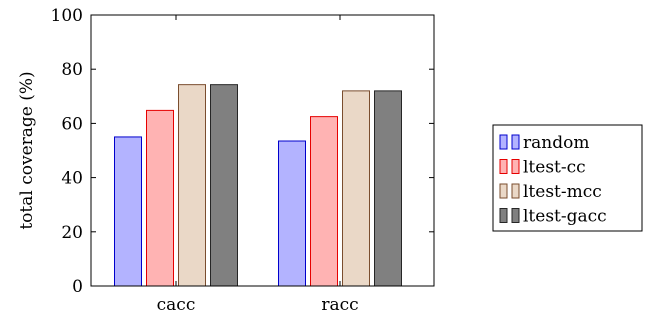 The height and width of the screenshot is (322, 656). What do you see at coordinates (339, 305) in the screenshot?
I see `x-tick-label: racc` at bounding box center [339, 305].